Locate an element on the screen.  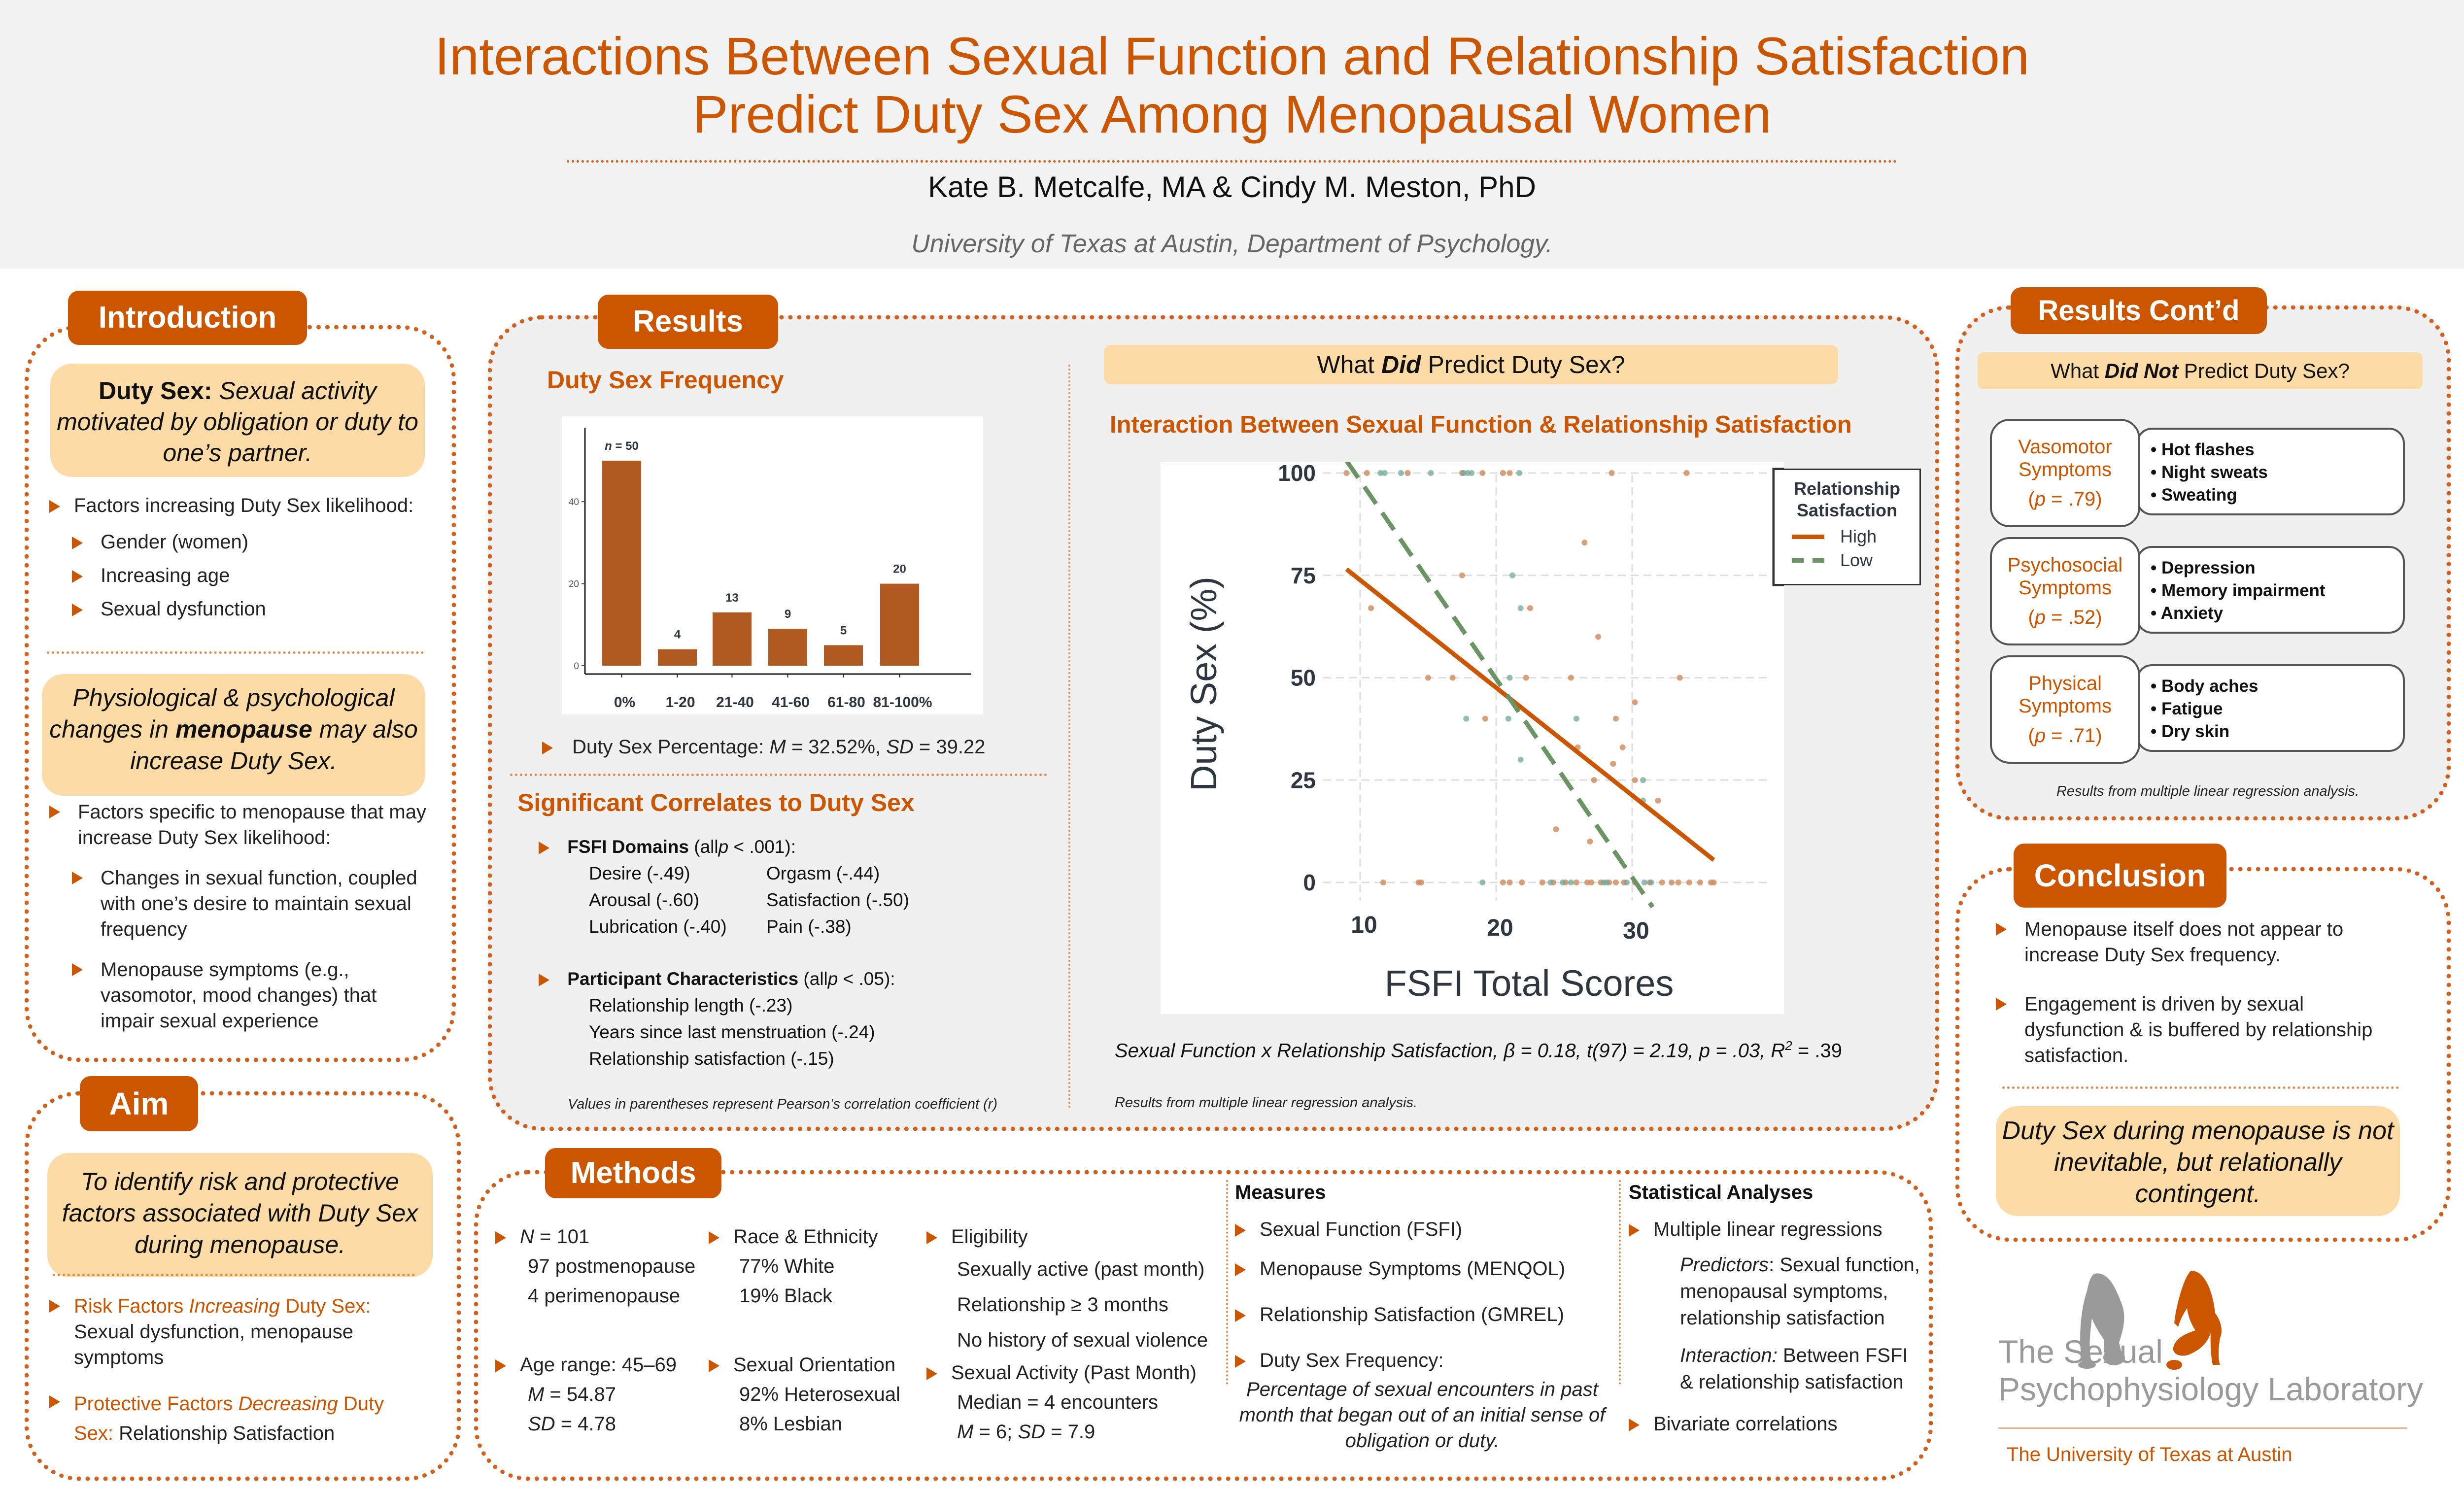
bar-data-label: 4 is located at coordinates (677, 635).